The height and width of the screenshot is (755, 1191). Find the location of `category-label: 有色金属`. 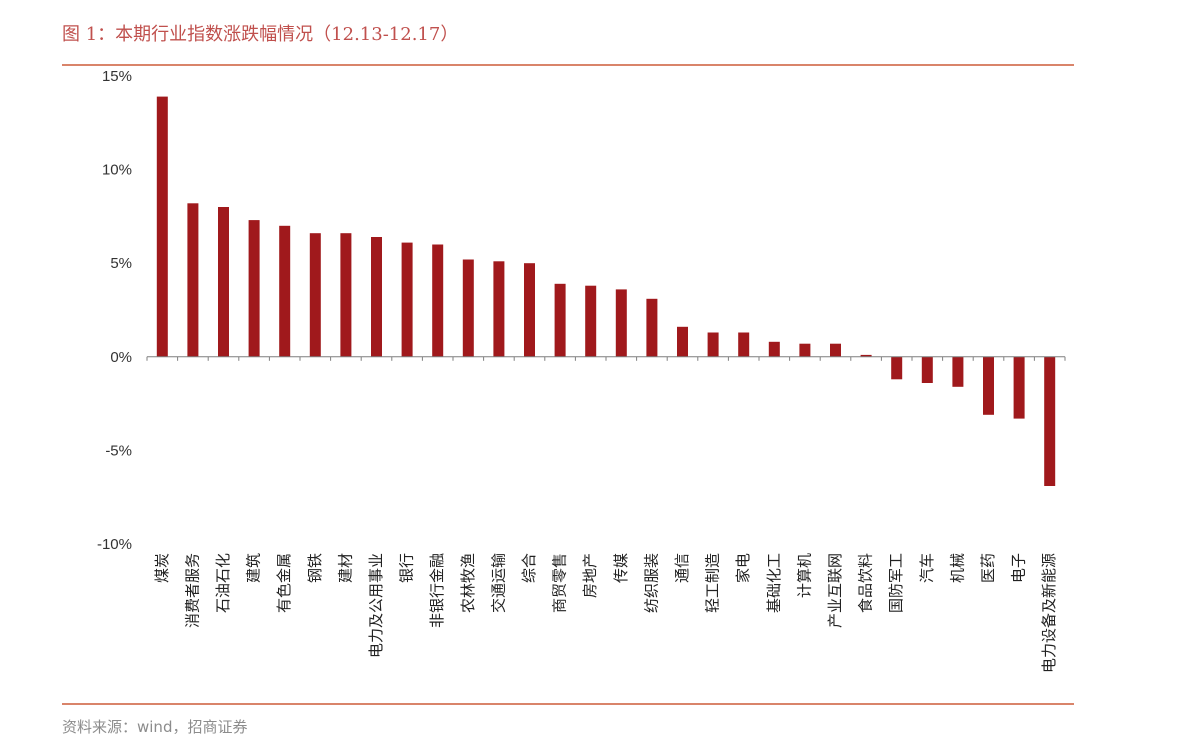

category-label: 有色金属 is located at coordinates (284, 583).